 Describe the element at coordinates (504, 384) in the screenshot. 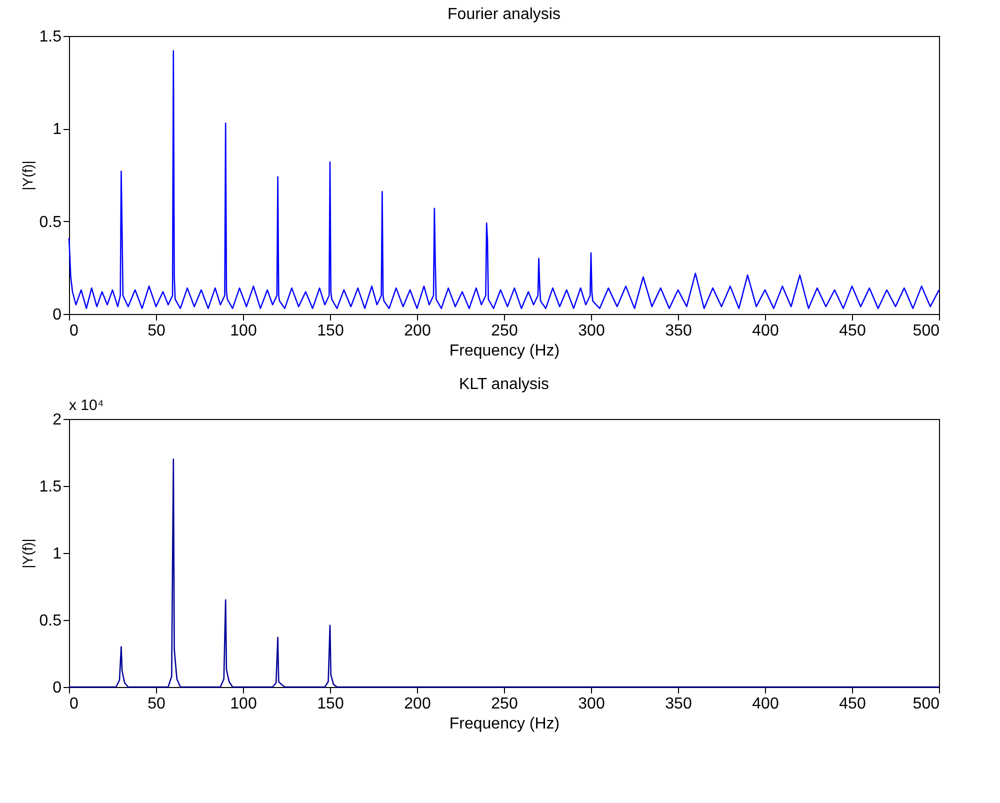

I see `chart-title: KLT analysis` at that location.